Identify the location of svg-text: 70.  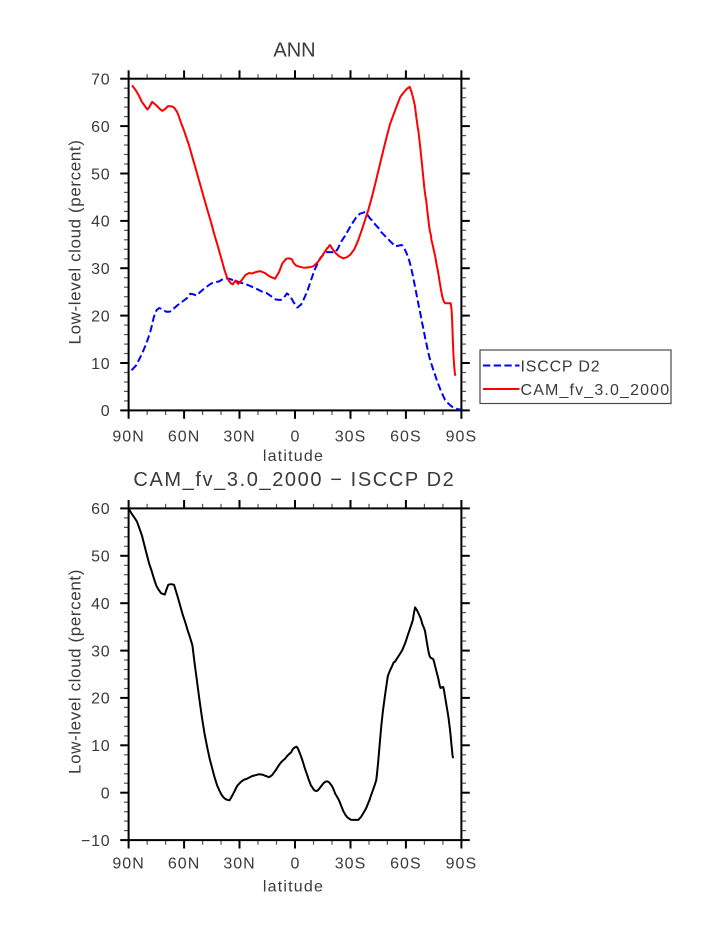
(100, 80).